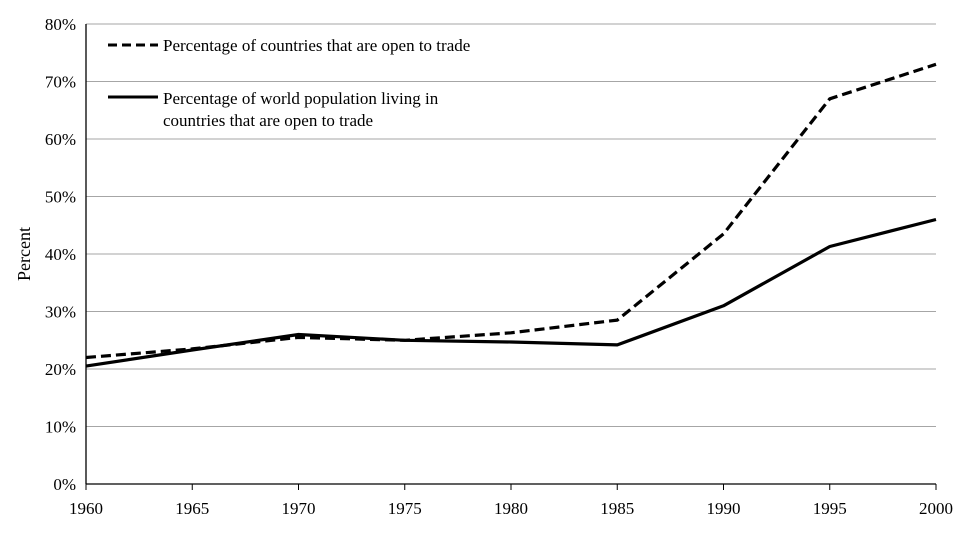  Describe the element at coordinates (64, 484) in the screenshot. I see `y-tick-label: 0%` at that location.